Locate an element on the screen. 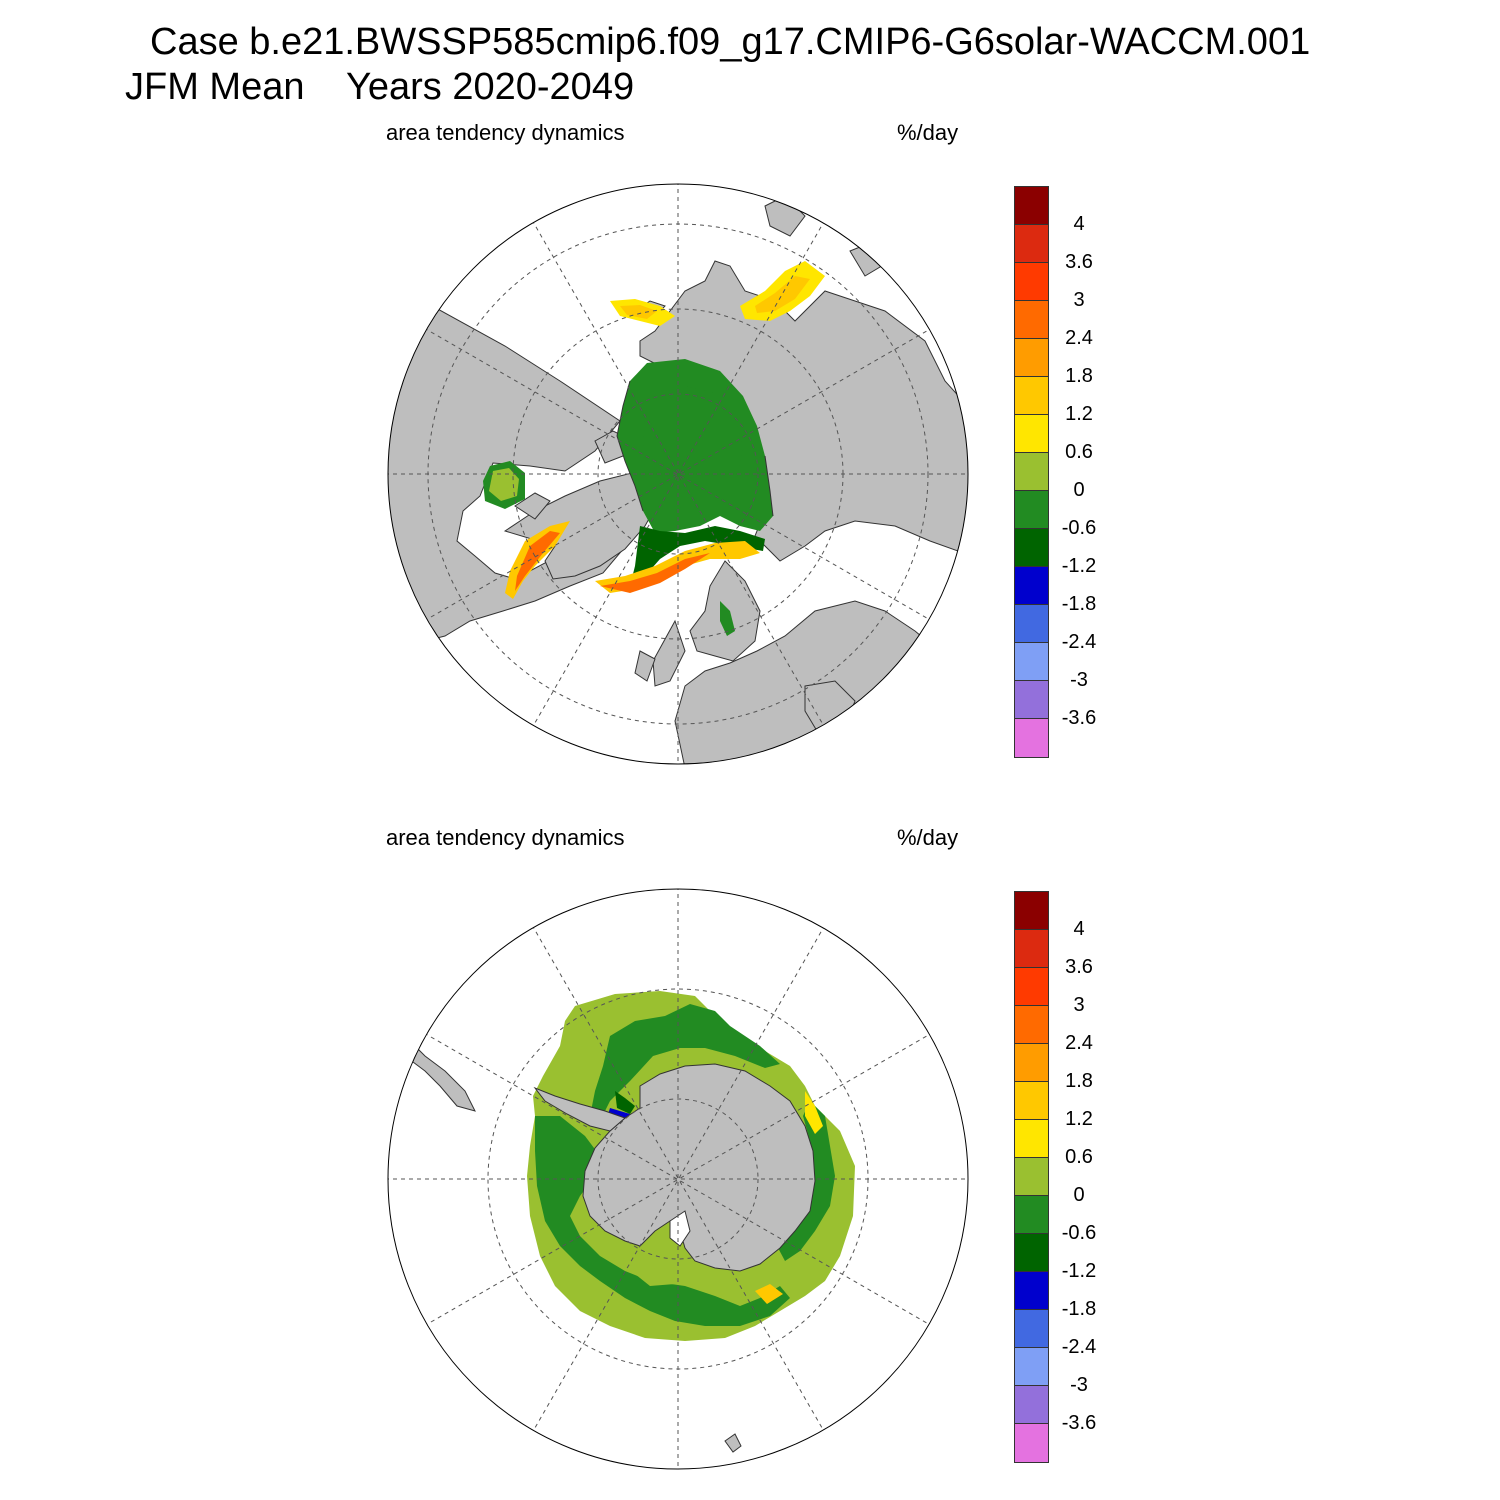 This screenshot has width=1500, height=1500. colorbar-north-tick-label: -1.8 is located at coordinates (1079, 604).